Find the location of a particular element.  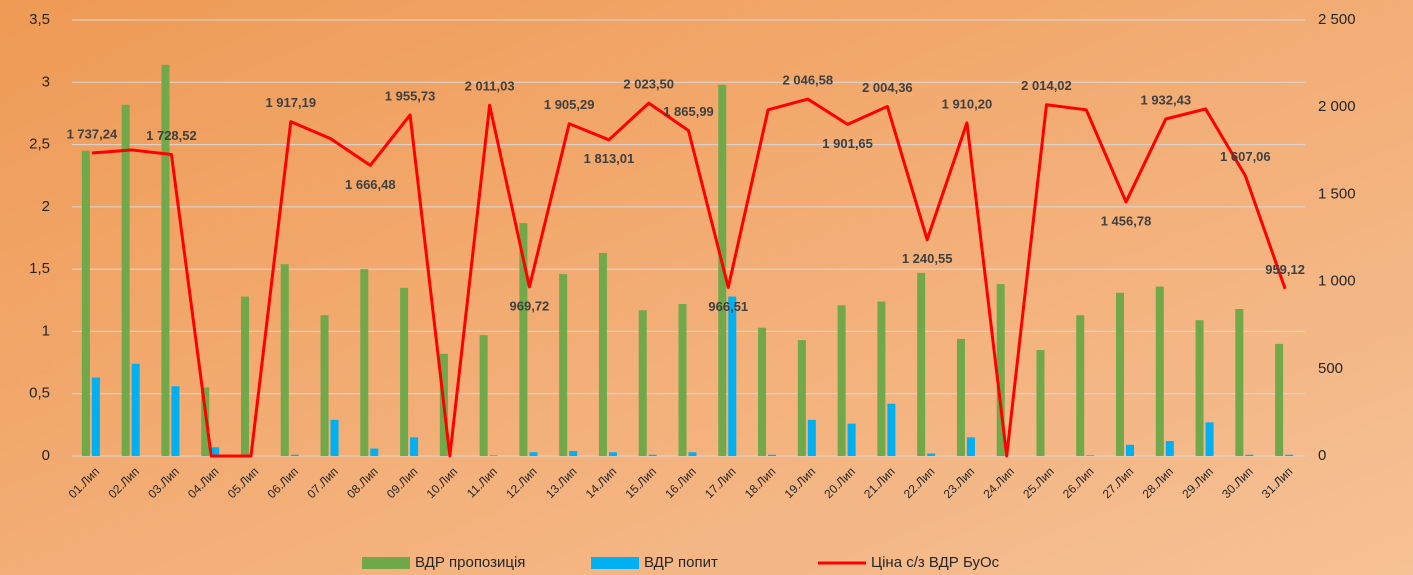

y-tick-label: 2,5 is located at coordinates (39, 144).